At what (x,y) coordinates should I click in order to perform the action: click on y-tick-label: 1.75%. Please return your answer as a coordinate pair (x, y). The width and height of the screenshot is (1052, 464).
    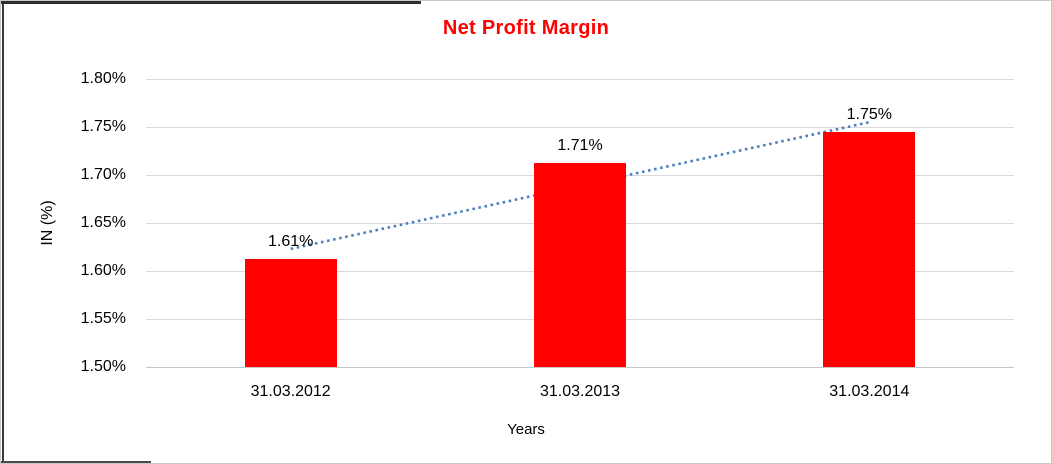
    Looking at the image, I should click on (103, 126).